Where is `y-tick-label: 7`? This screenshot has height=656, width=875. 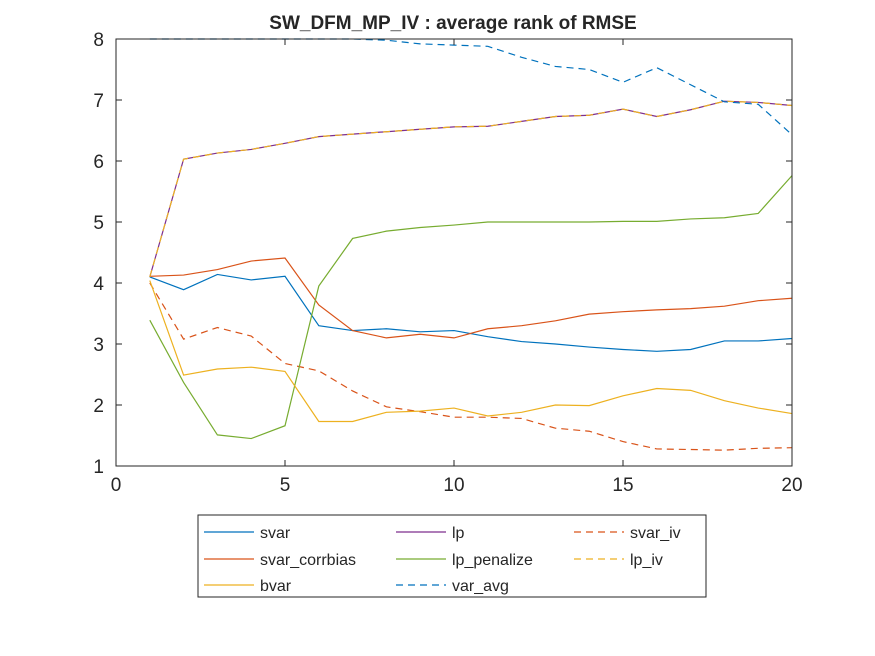 y-tick-label: 7 is located at coordinates (98, 101).